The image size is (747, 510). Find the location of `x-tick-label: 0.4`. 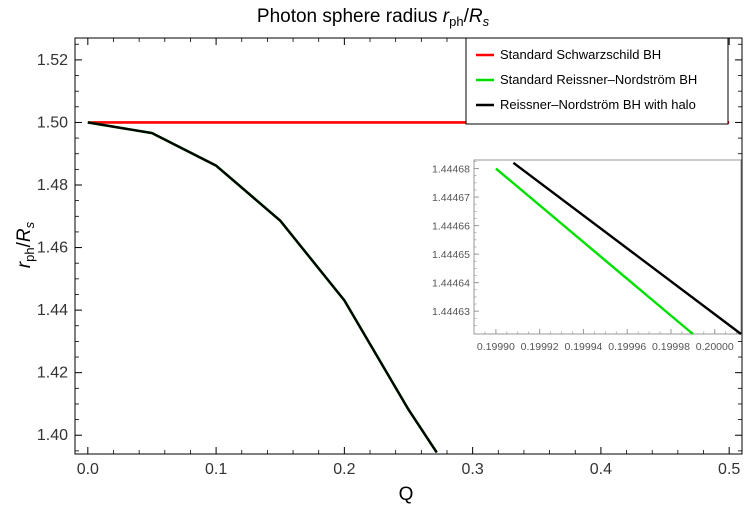

x-tick-label: 0.4 is located at coordinates (601, 469).